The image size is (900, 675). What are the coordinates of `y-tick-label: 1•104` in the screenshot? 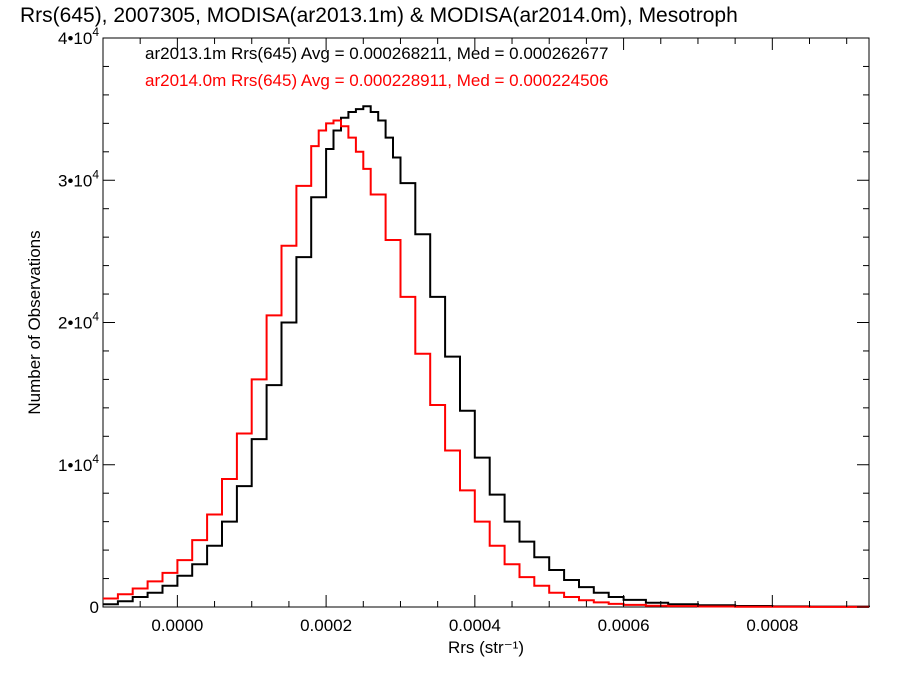 It's located at (78, 463).